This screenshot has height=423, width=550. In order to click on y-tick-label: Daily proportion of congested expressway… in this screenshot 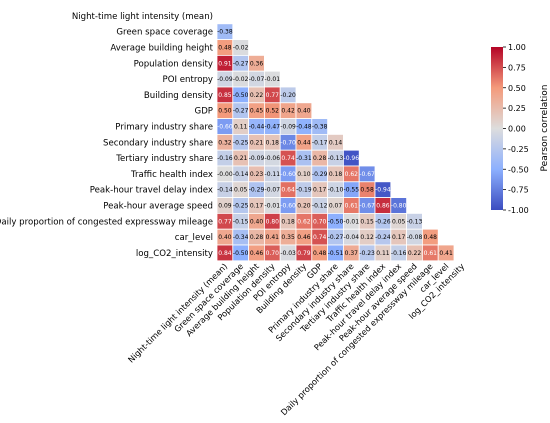, I will do `click(106, 222)`.